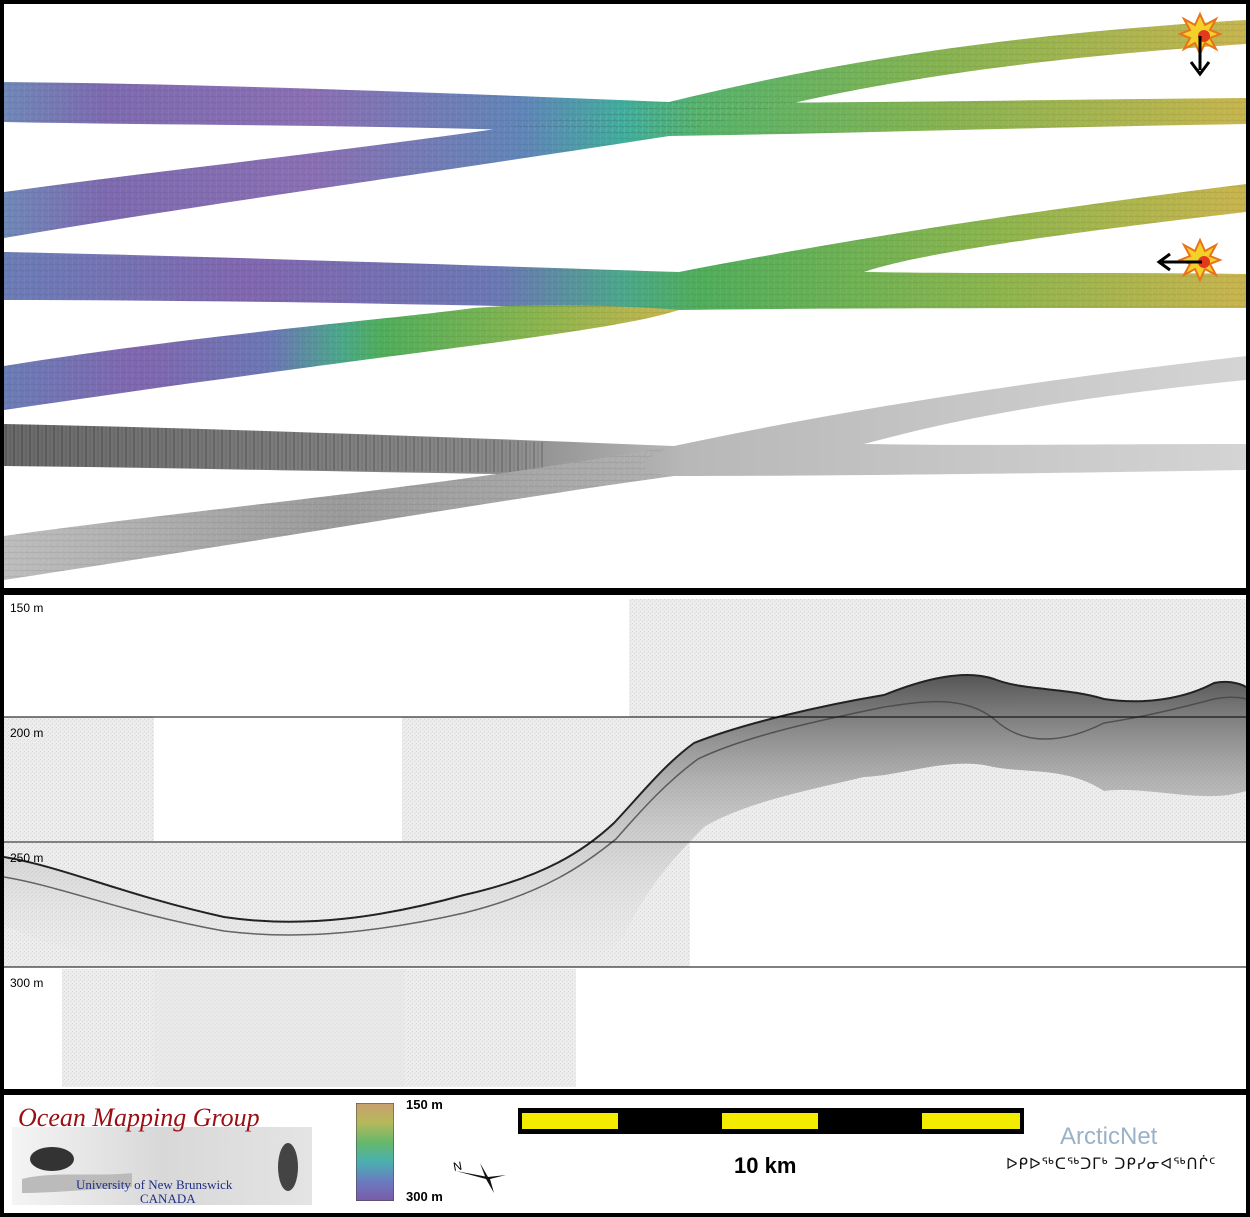 This screenshot has width=1250, height=1217. Describe the element at coordinates (27, 608) in the screenshot. I see `depth-label-150: 150 m` at that location.